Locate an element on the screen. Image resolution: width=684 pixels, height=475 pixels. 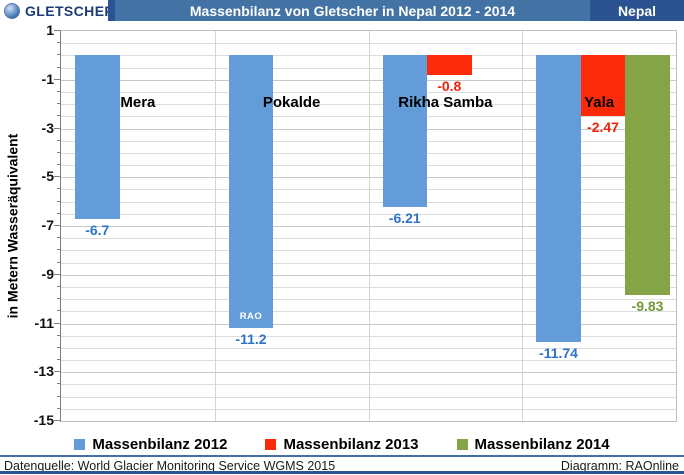
y-tick-label: -11 is located at coordinates (44, 322).